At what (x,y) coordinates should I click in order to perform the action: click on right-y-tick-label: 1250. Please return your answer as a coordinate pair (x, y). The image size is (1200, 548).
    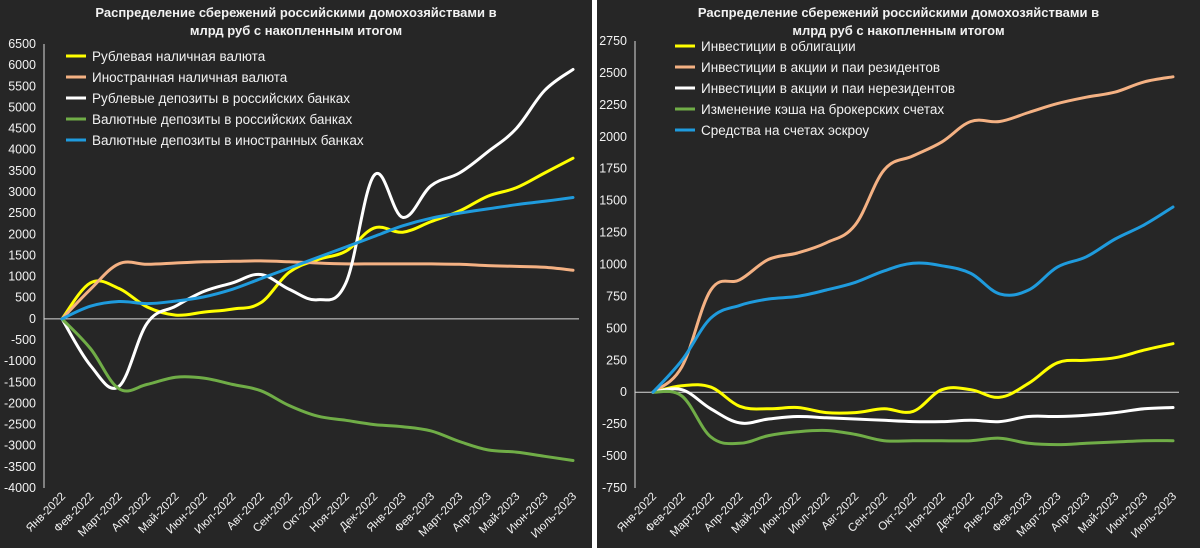
    Looking at the image, I should click on (613, 233).